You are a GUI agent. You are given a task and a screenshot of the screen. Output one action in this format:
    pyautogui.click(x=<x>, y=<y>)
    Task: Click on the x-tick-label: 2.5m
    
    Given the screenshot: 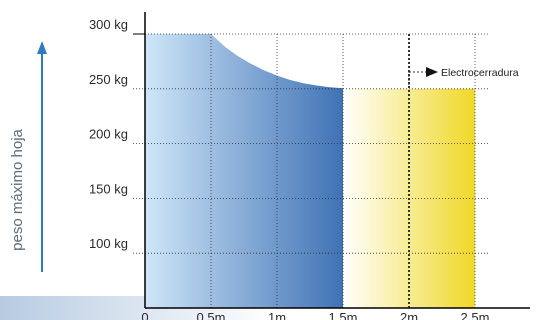 What is the action you would take?
    pyautogui.click(x=475, y=315)
    